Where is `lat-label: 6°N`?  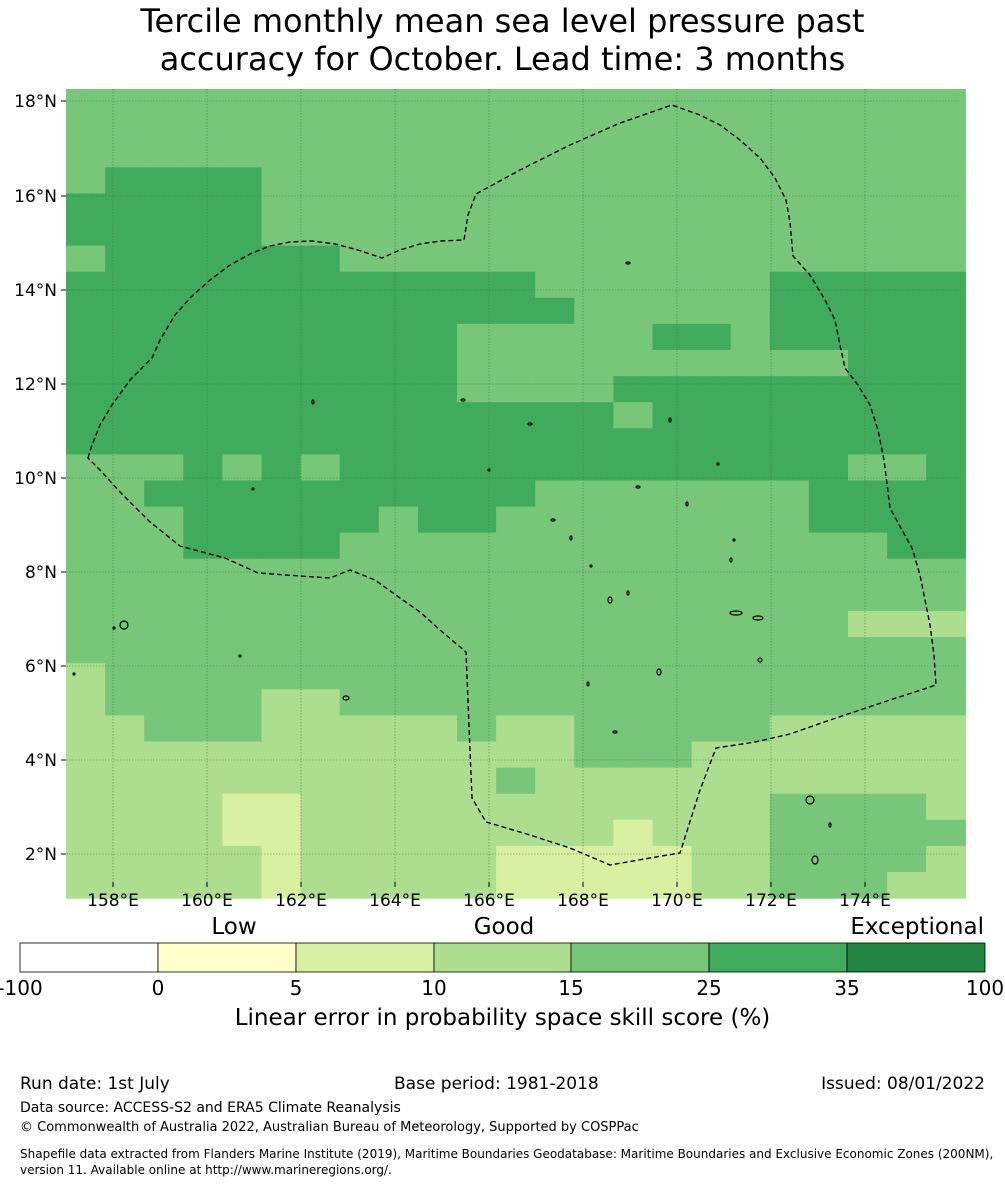 lat-label: 6°N is located at coordinates (41, 667).